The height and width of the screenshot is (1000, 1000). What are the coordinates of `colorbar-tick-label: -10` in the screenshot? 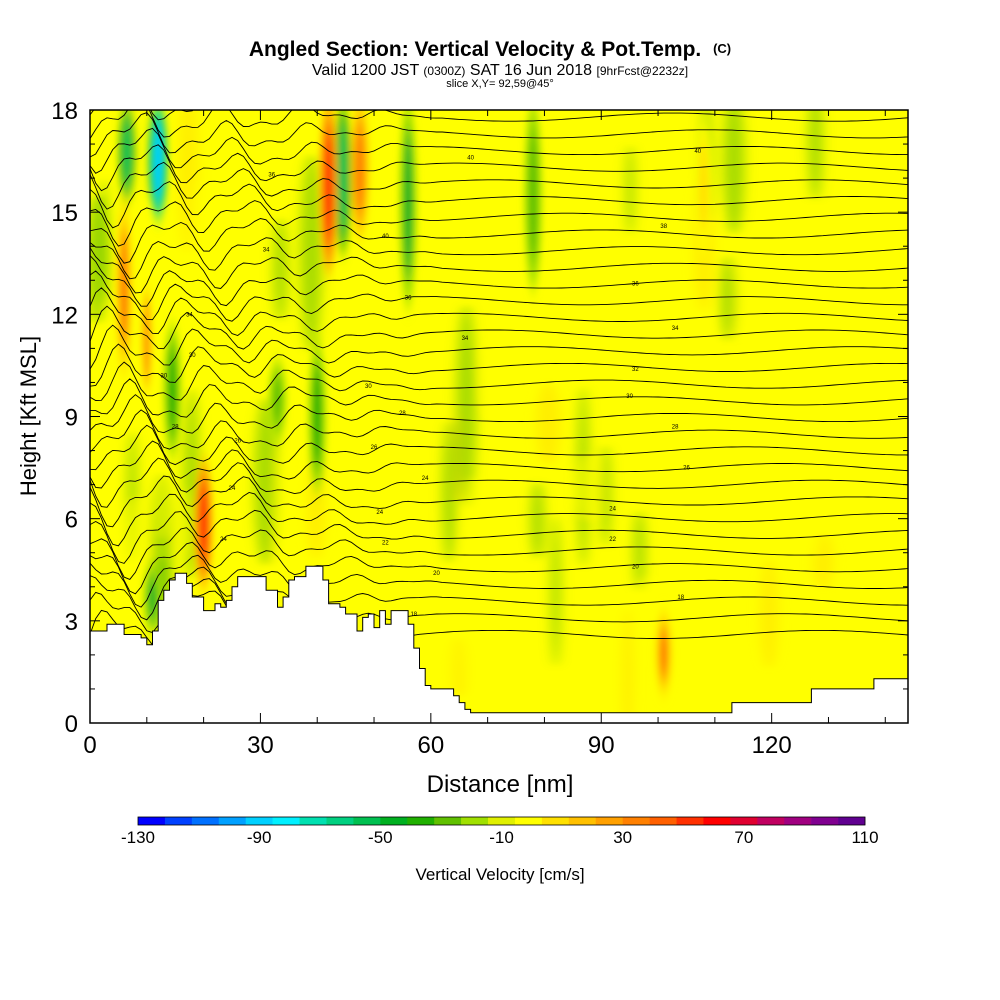 It's located at (501, 837).